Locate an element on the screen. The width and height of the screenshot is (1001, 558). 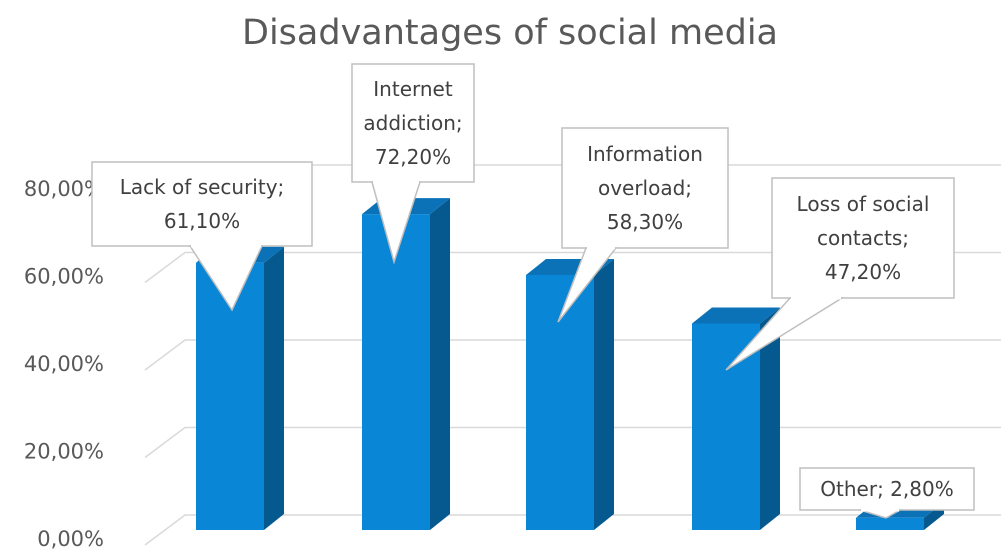
bar-top is located at coordinates (736, 315).